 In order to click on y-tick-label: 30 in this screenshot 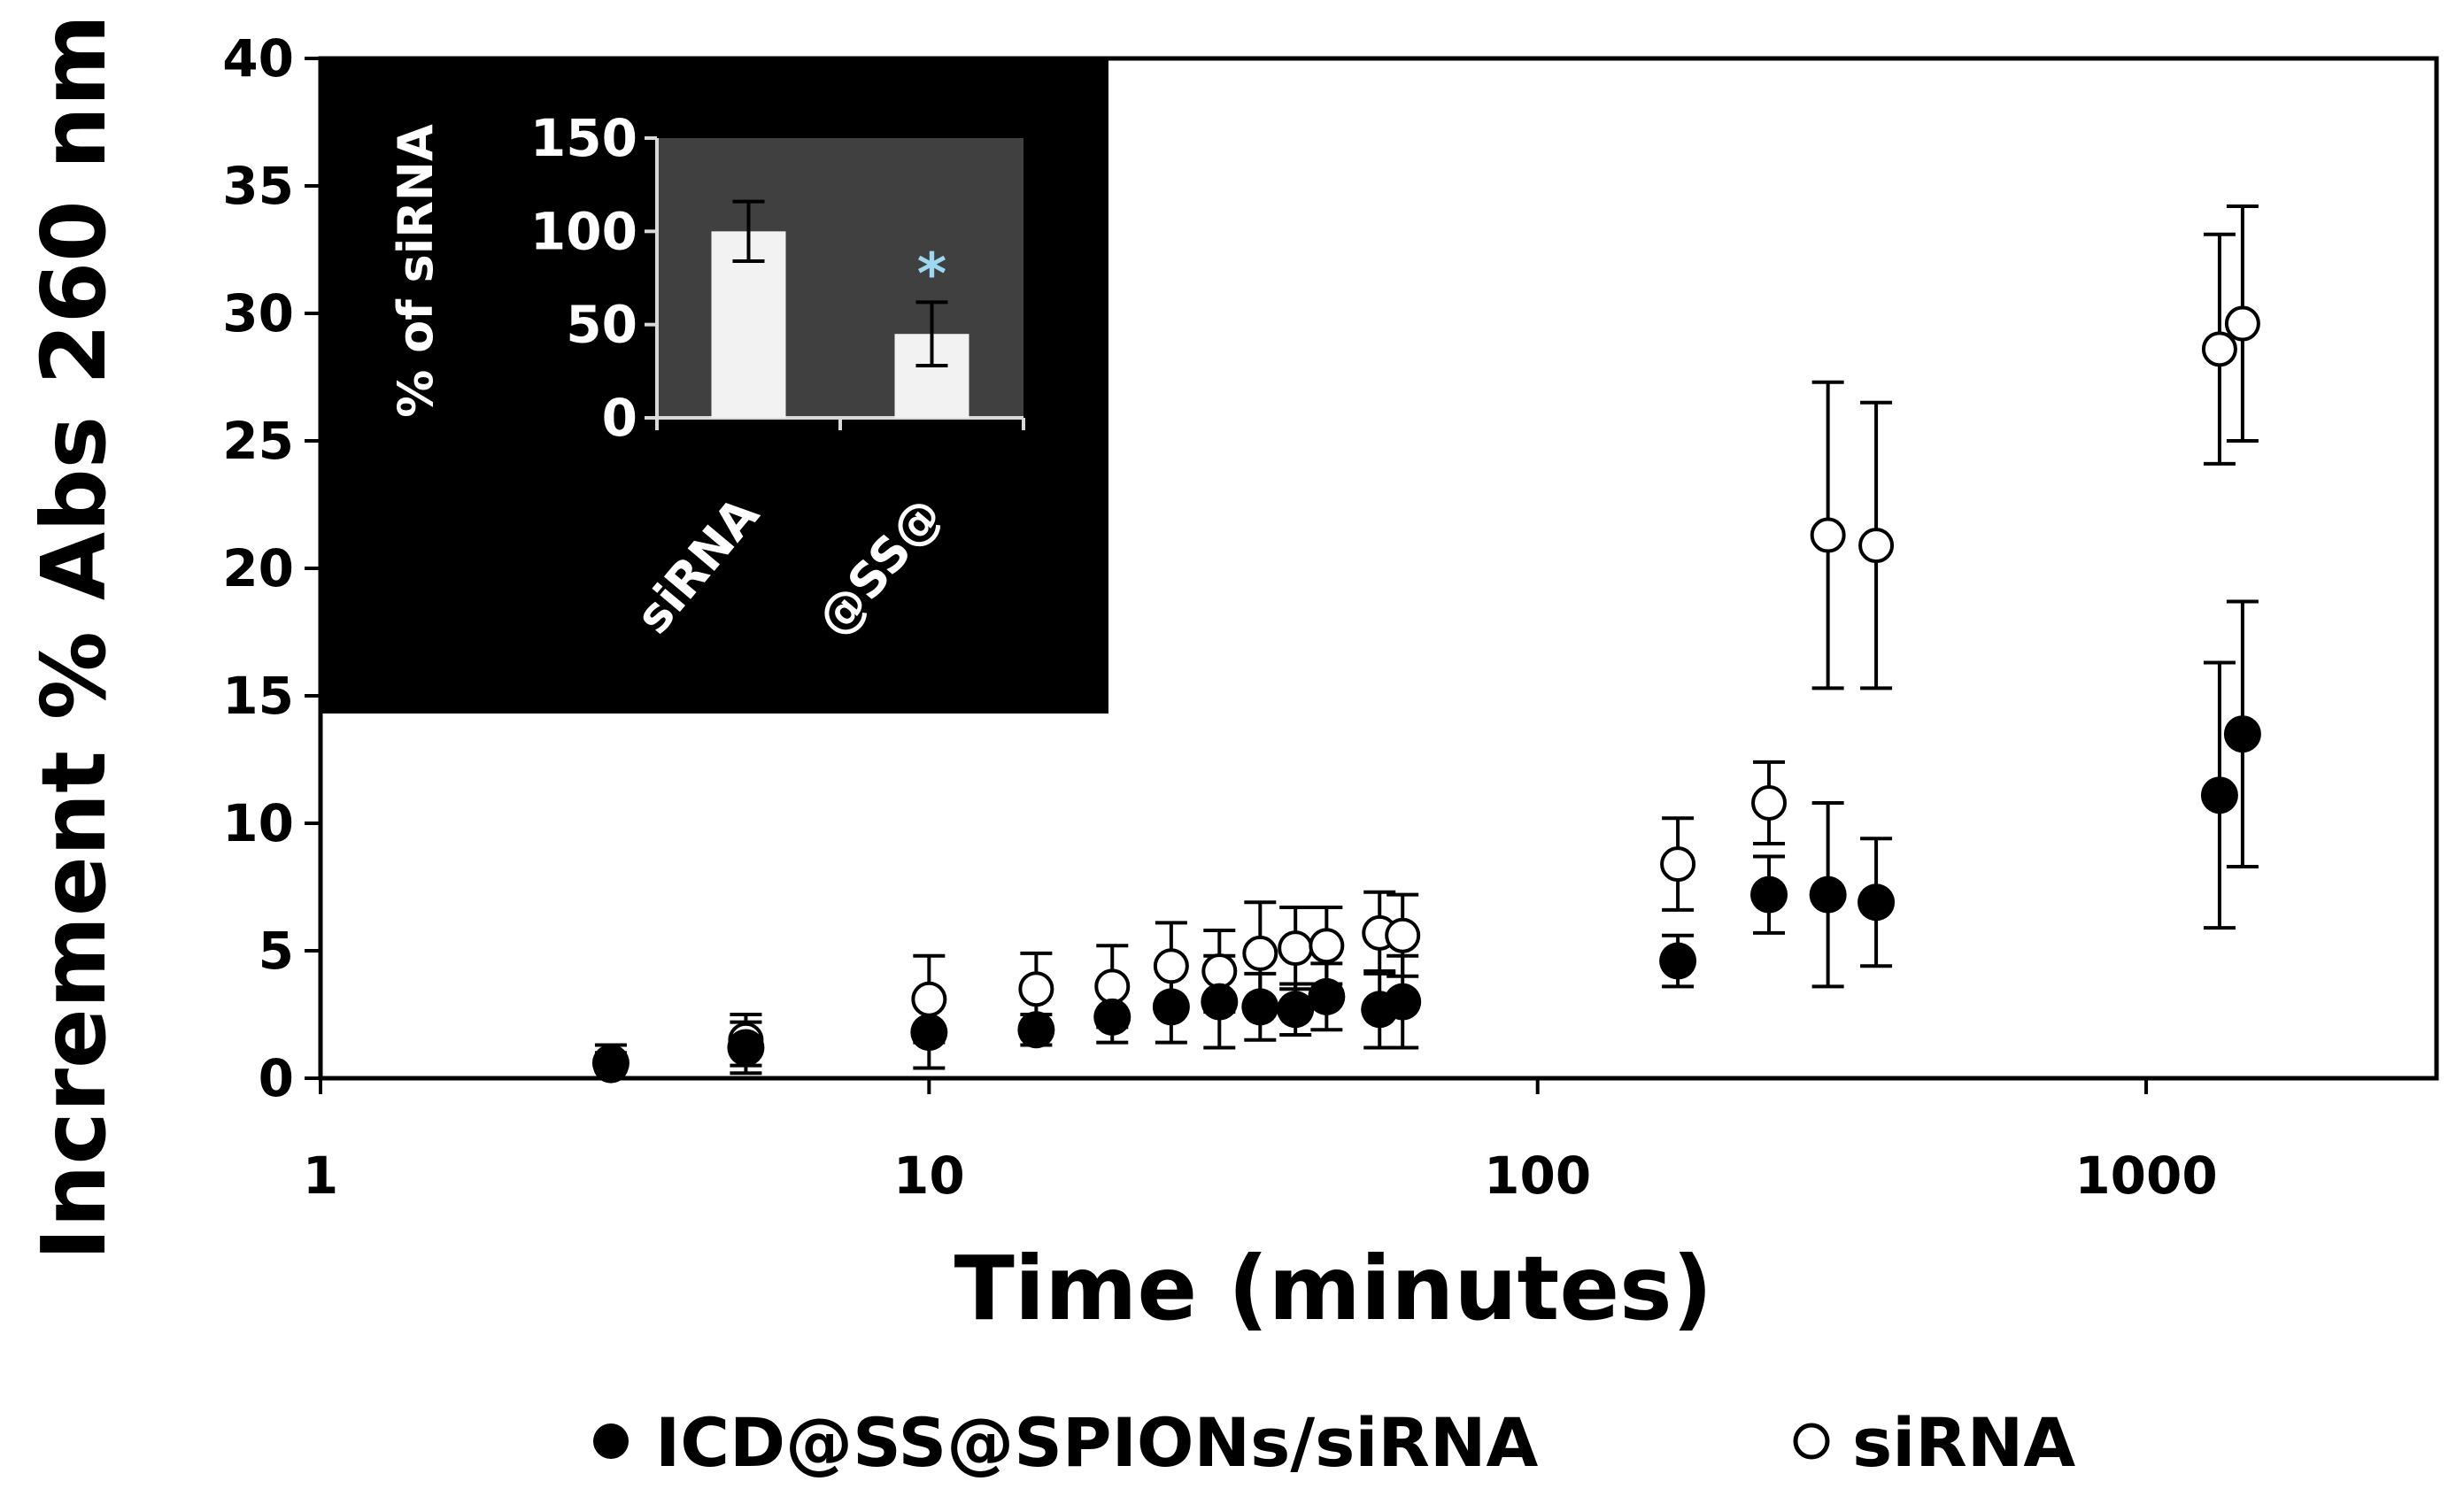, I will do `click(258, 313)`.